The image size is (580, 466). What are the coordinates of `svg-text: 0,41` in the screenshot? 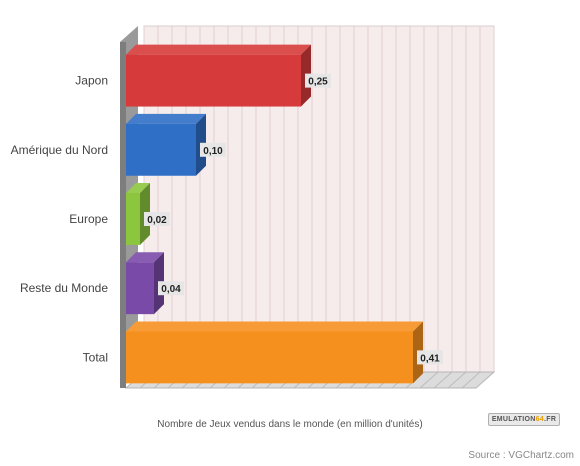 It's located at (430, 358).